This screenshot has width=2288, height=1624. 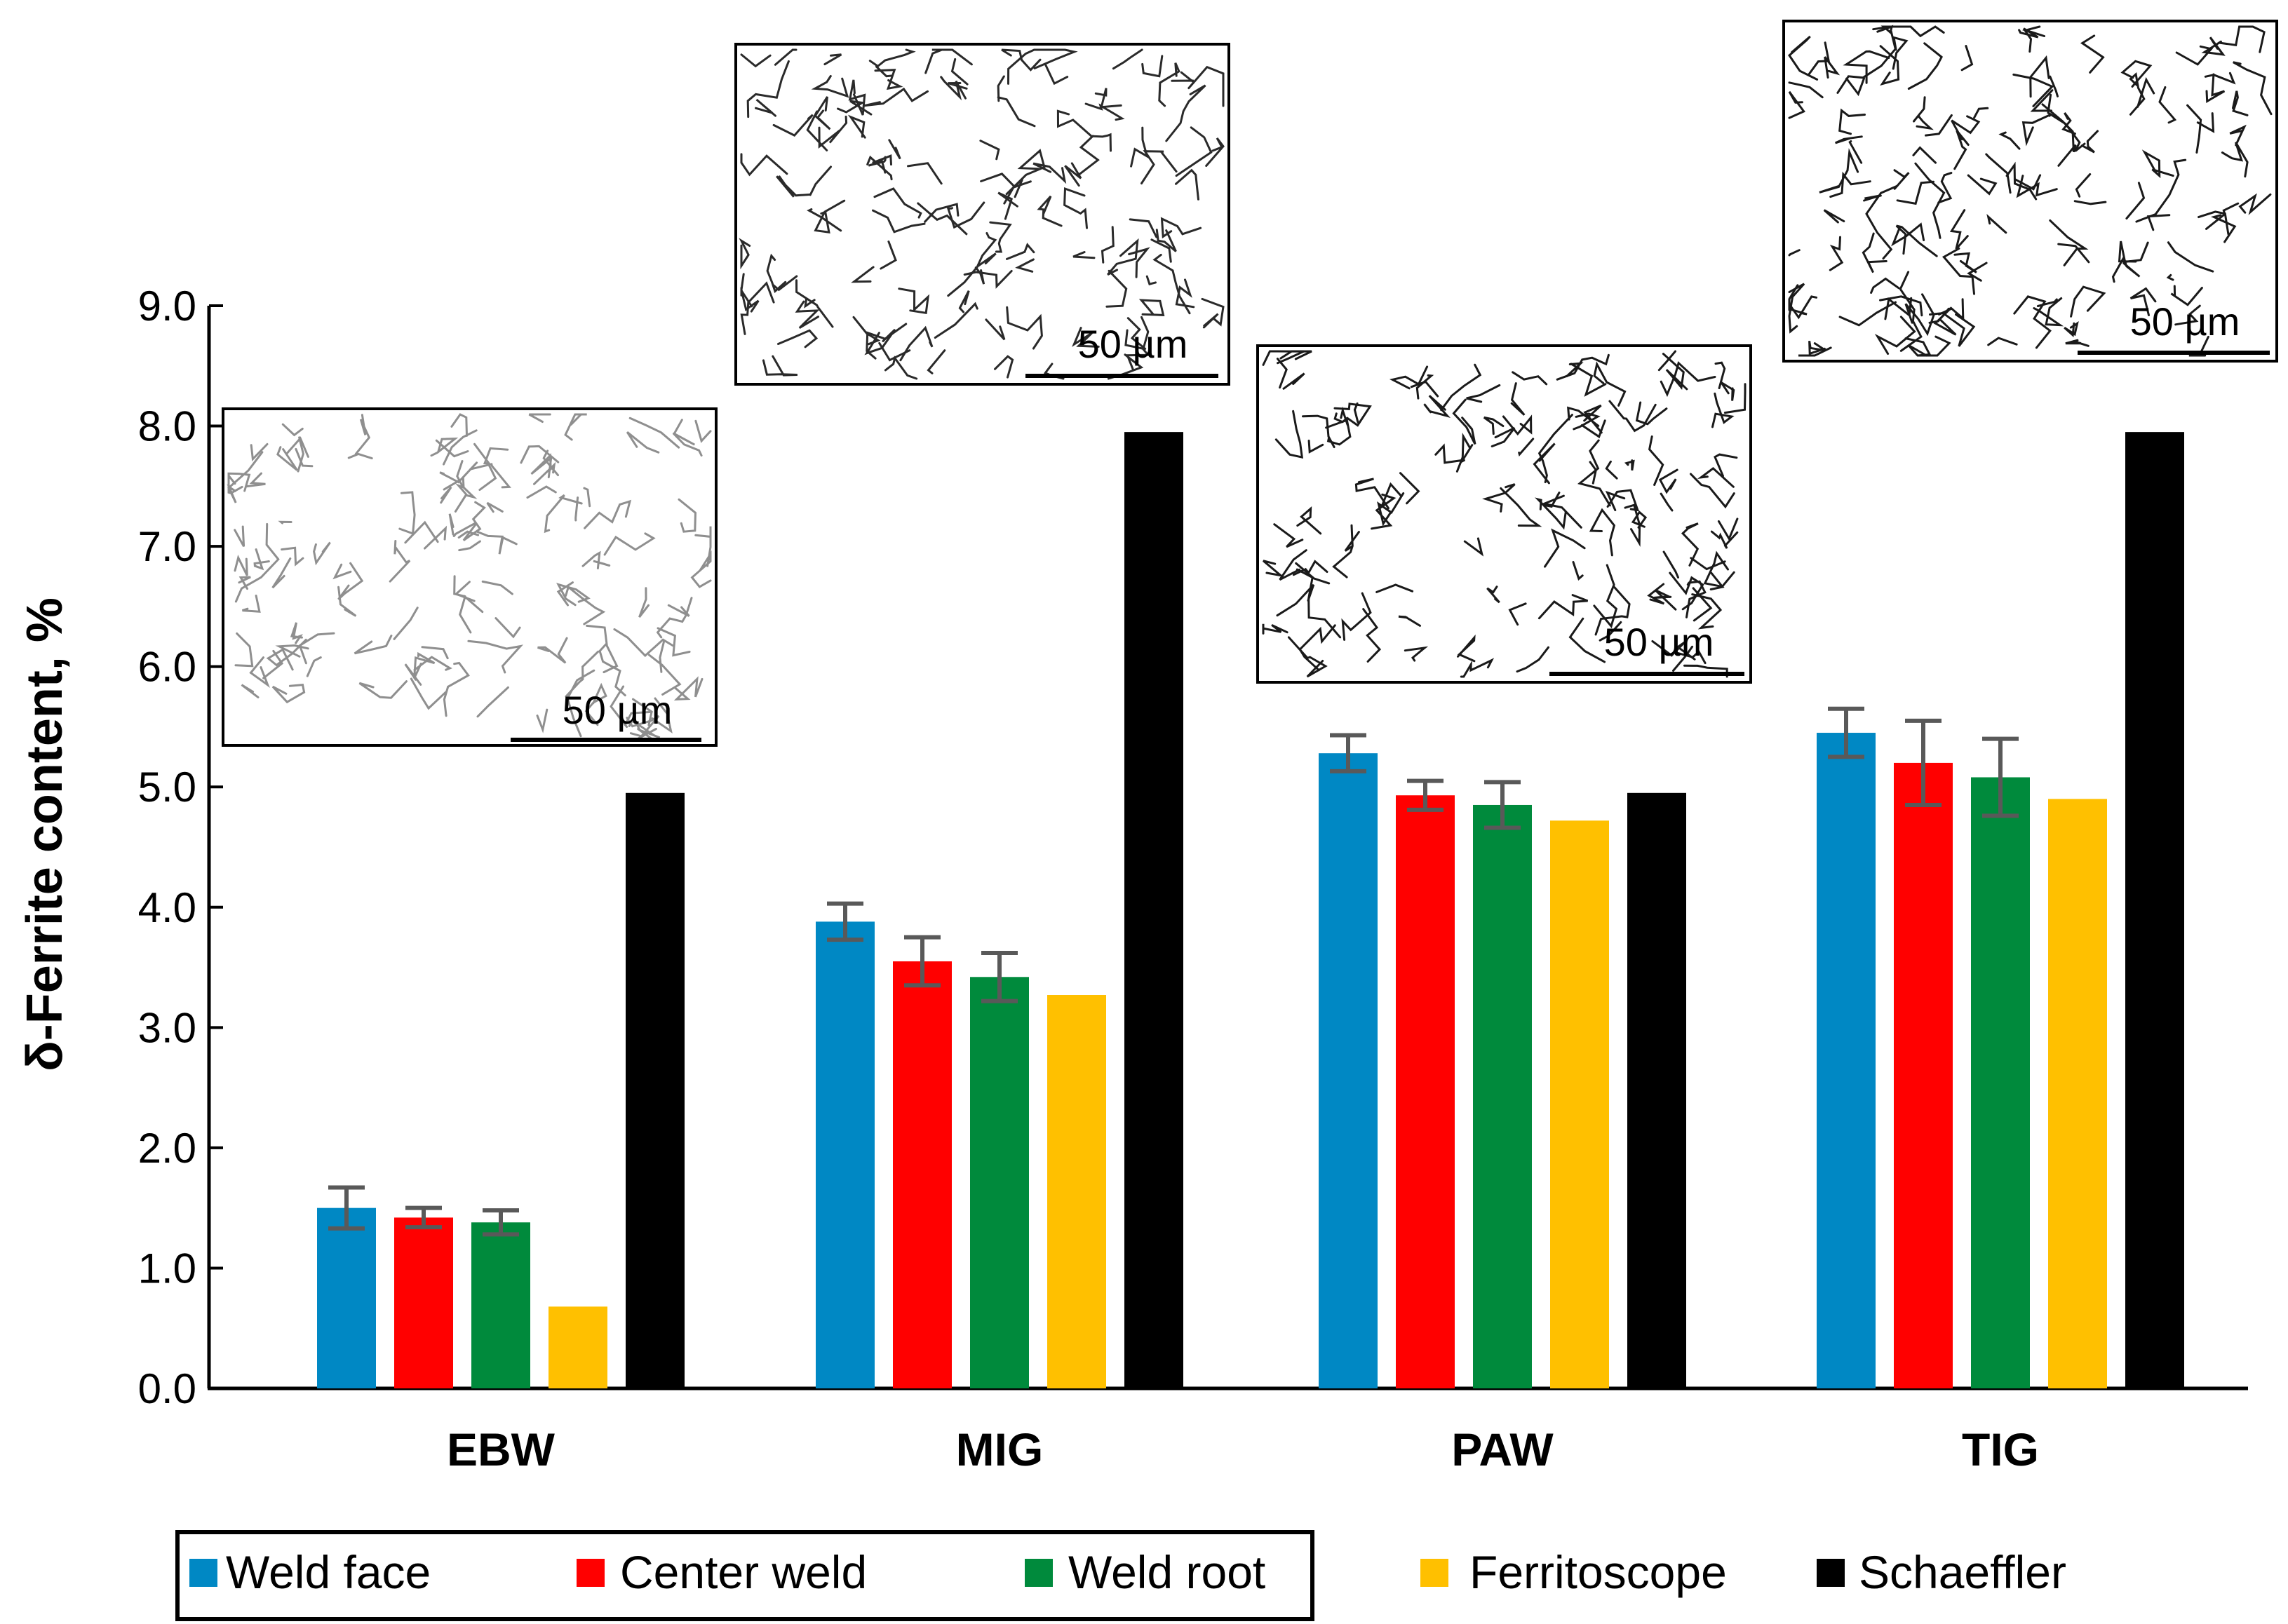 What do you see at coordinates (167, 426) in the screenshot?
I see `y-tick-label: 8.0` at bounding box center [167, 426].